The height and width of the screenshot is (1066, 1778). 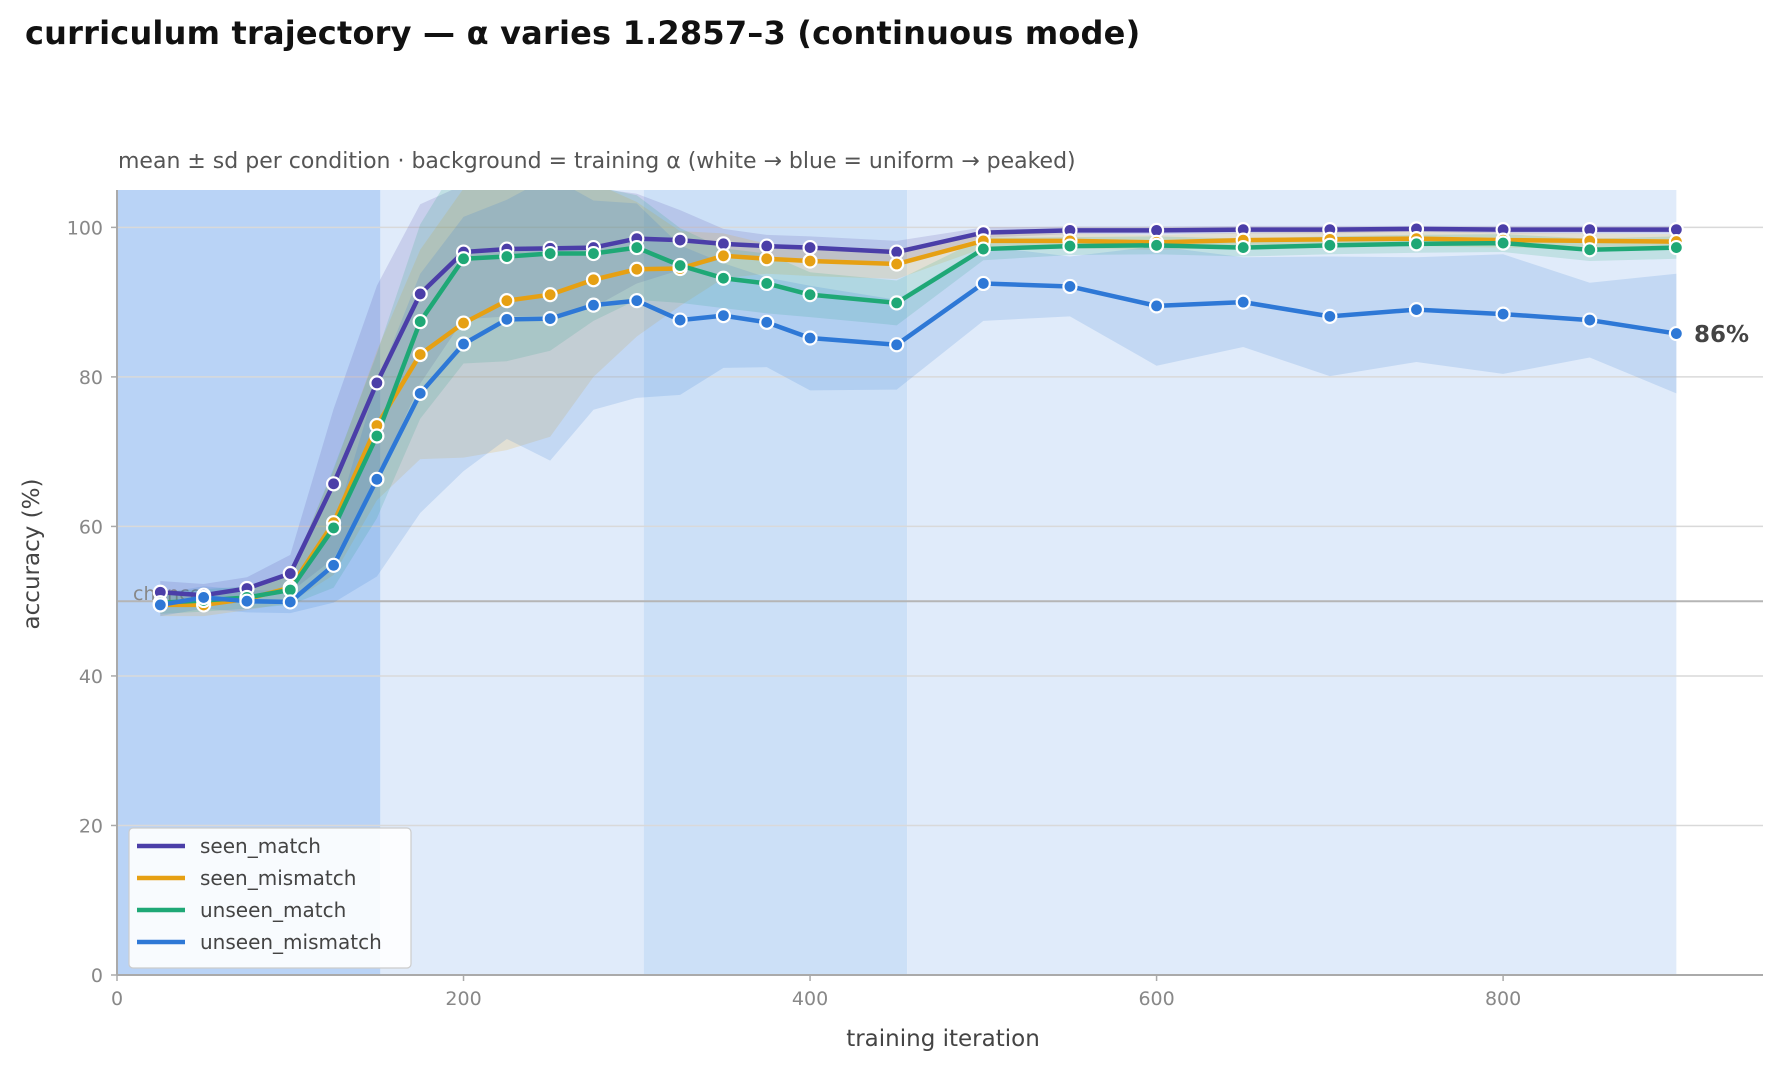 What do you see at coordinates (91, 527) in the screenshot?
I see `y-tick-label: 60` at bounding box center [91, 527].